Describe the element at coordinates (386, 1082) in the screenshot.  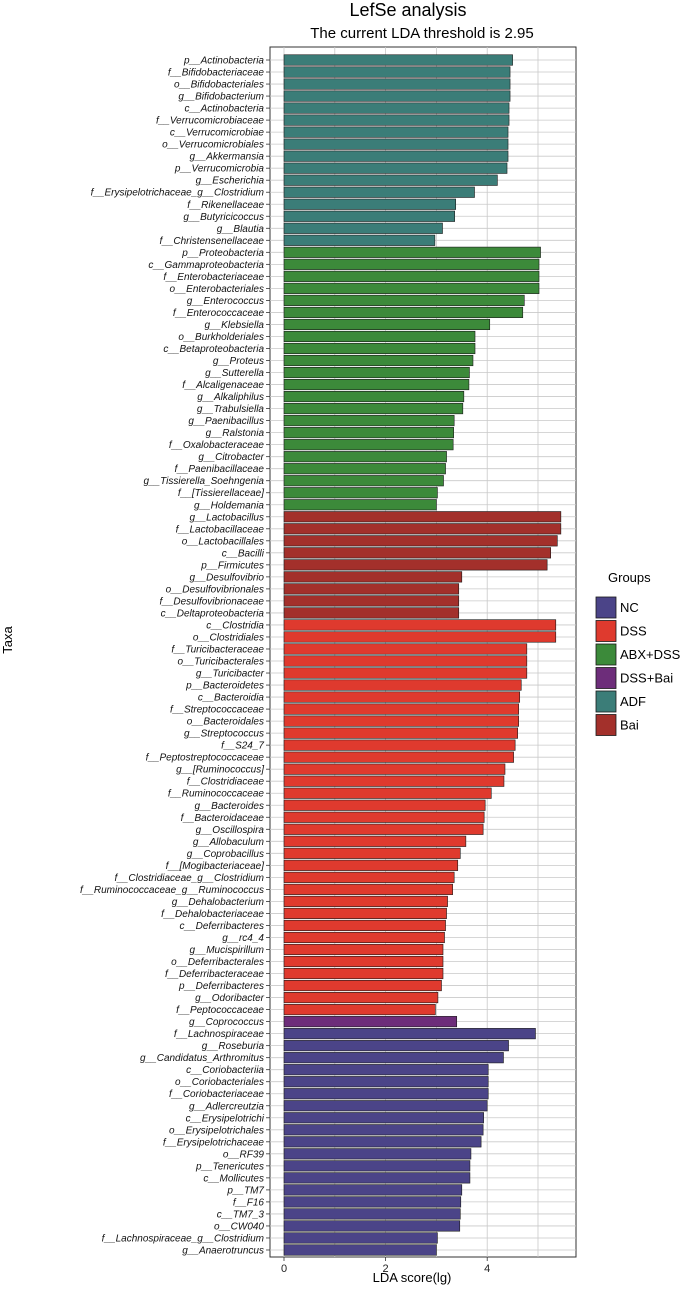
I see `bar-o-coriobacteriales` at that location.